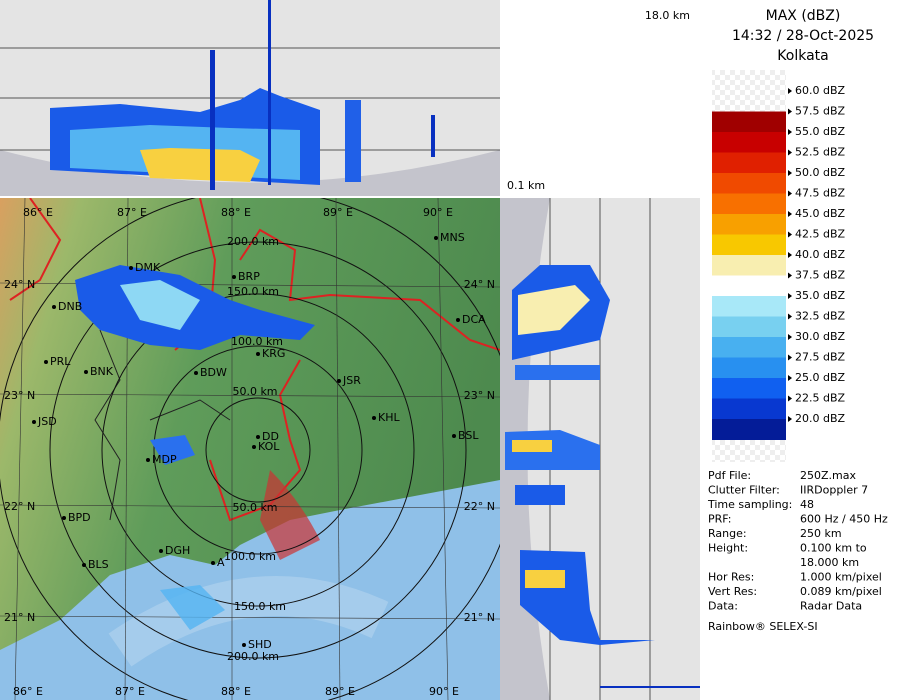 The width and height of the screenshot is (906, 700). What do you see at coordinates (820, 111) in the screenshot?
I see `legend-label: 57.5 dBZ` at bounding box center [820, 111].